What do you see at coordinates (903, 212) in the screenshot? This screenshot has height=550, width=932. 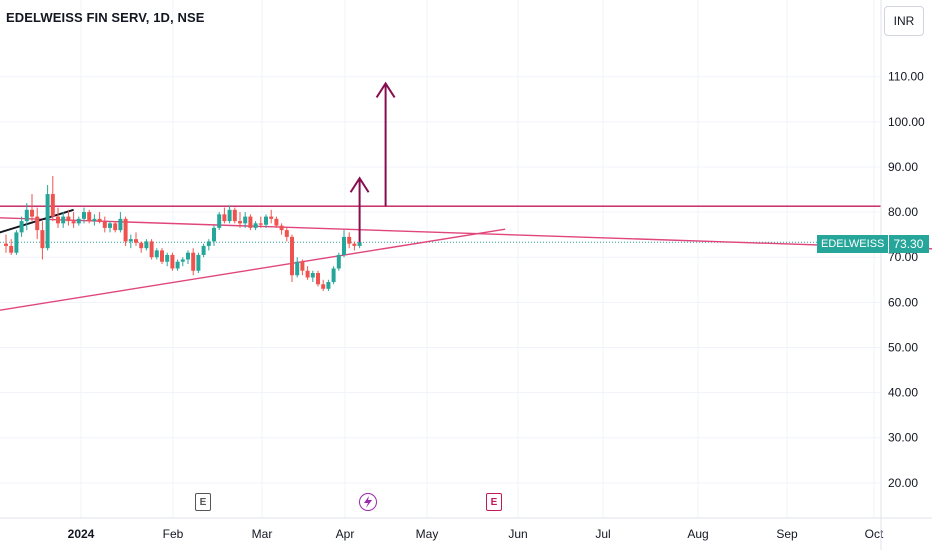 I see `y-tick-label: 80.00` at bounding box center [903, 212].